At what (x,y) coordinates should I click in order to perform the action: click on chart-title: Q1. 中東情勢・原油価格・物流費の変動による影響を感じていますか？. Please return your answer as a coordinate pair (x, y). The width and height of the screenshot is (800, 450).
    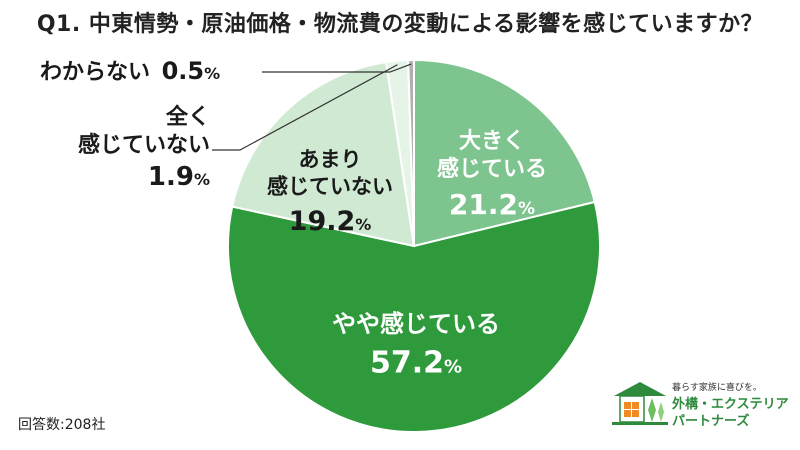
    Looking at the image, I should click on (400, 24).